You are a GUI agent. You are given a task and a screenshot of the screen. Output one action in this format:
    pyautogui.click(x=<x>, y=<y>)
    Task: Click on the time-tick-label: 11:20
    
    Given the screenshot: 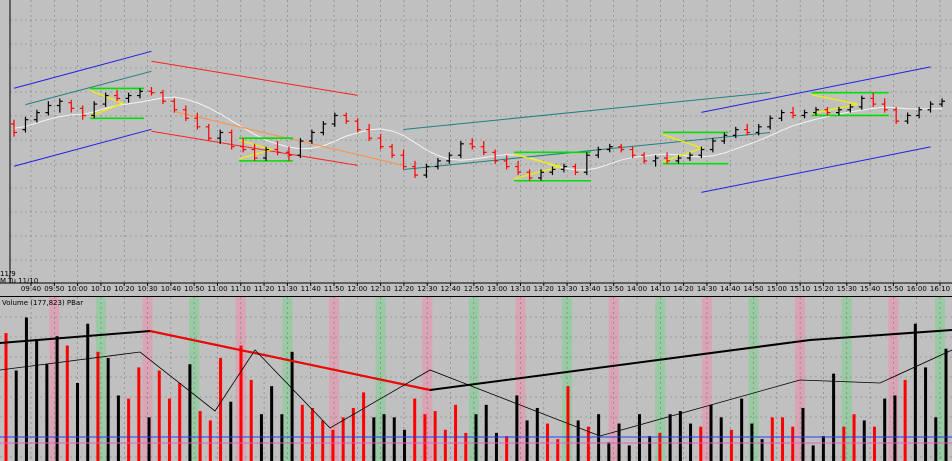 What is the action you would take?
    pyautogui.click(x=264, y=289)
    